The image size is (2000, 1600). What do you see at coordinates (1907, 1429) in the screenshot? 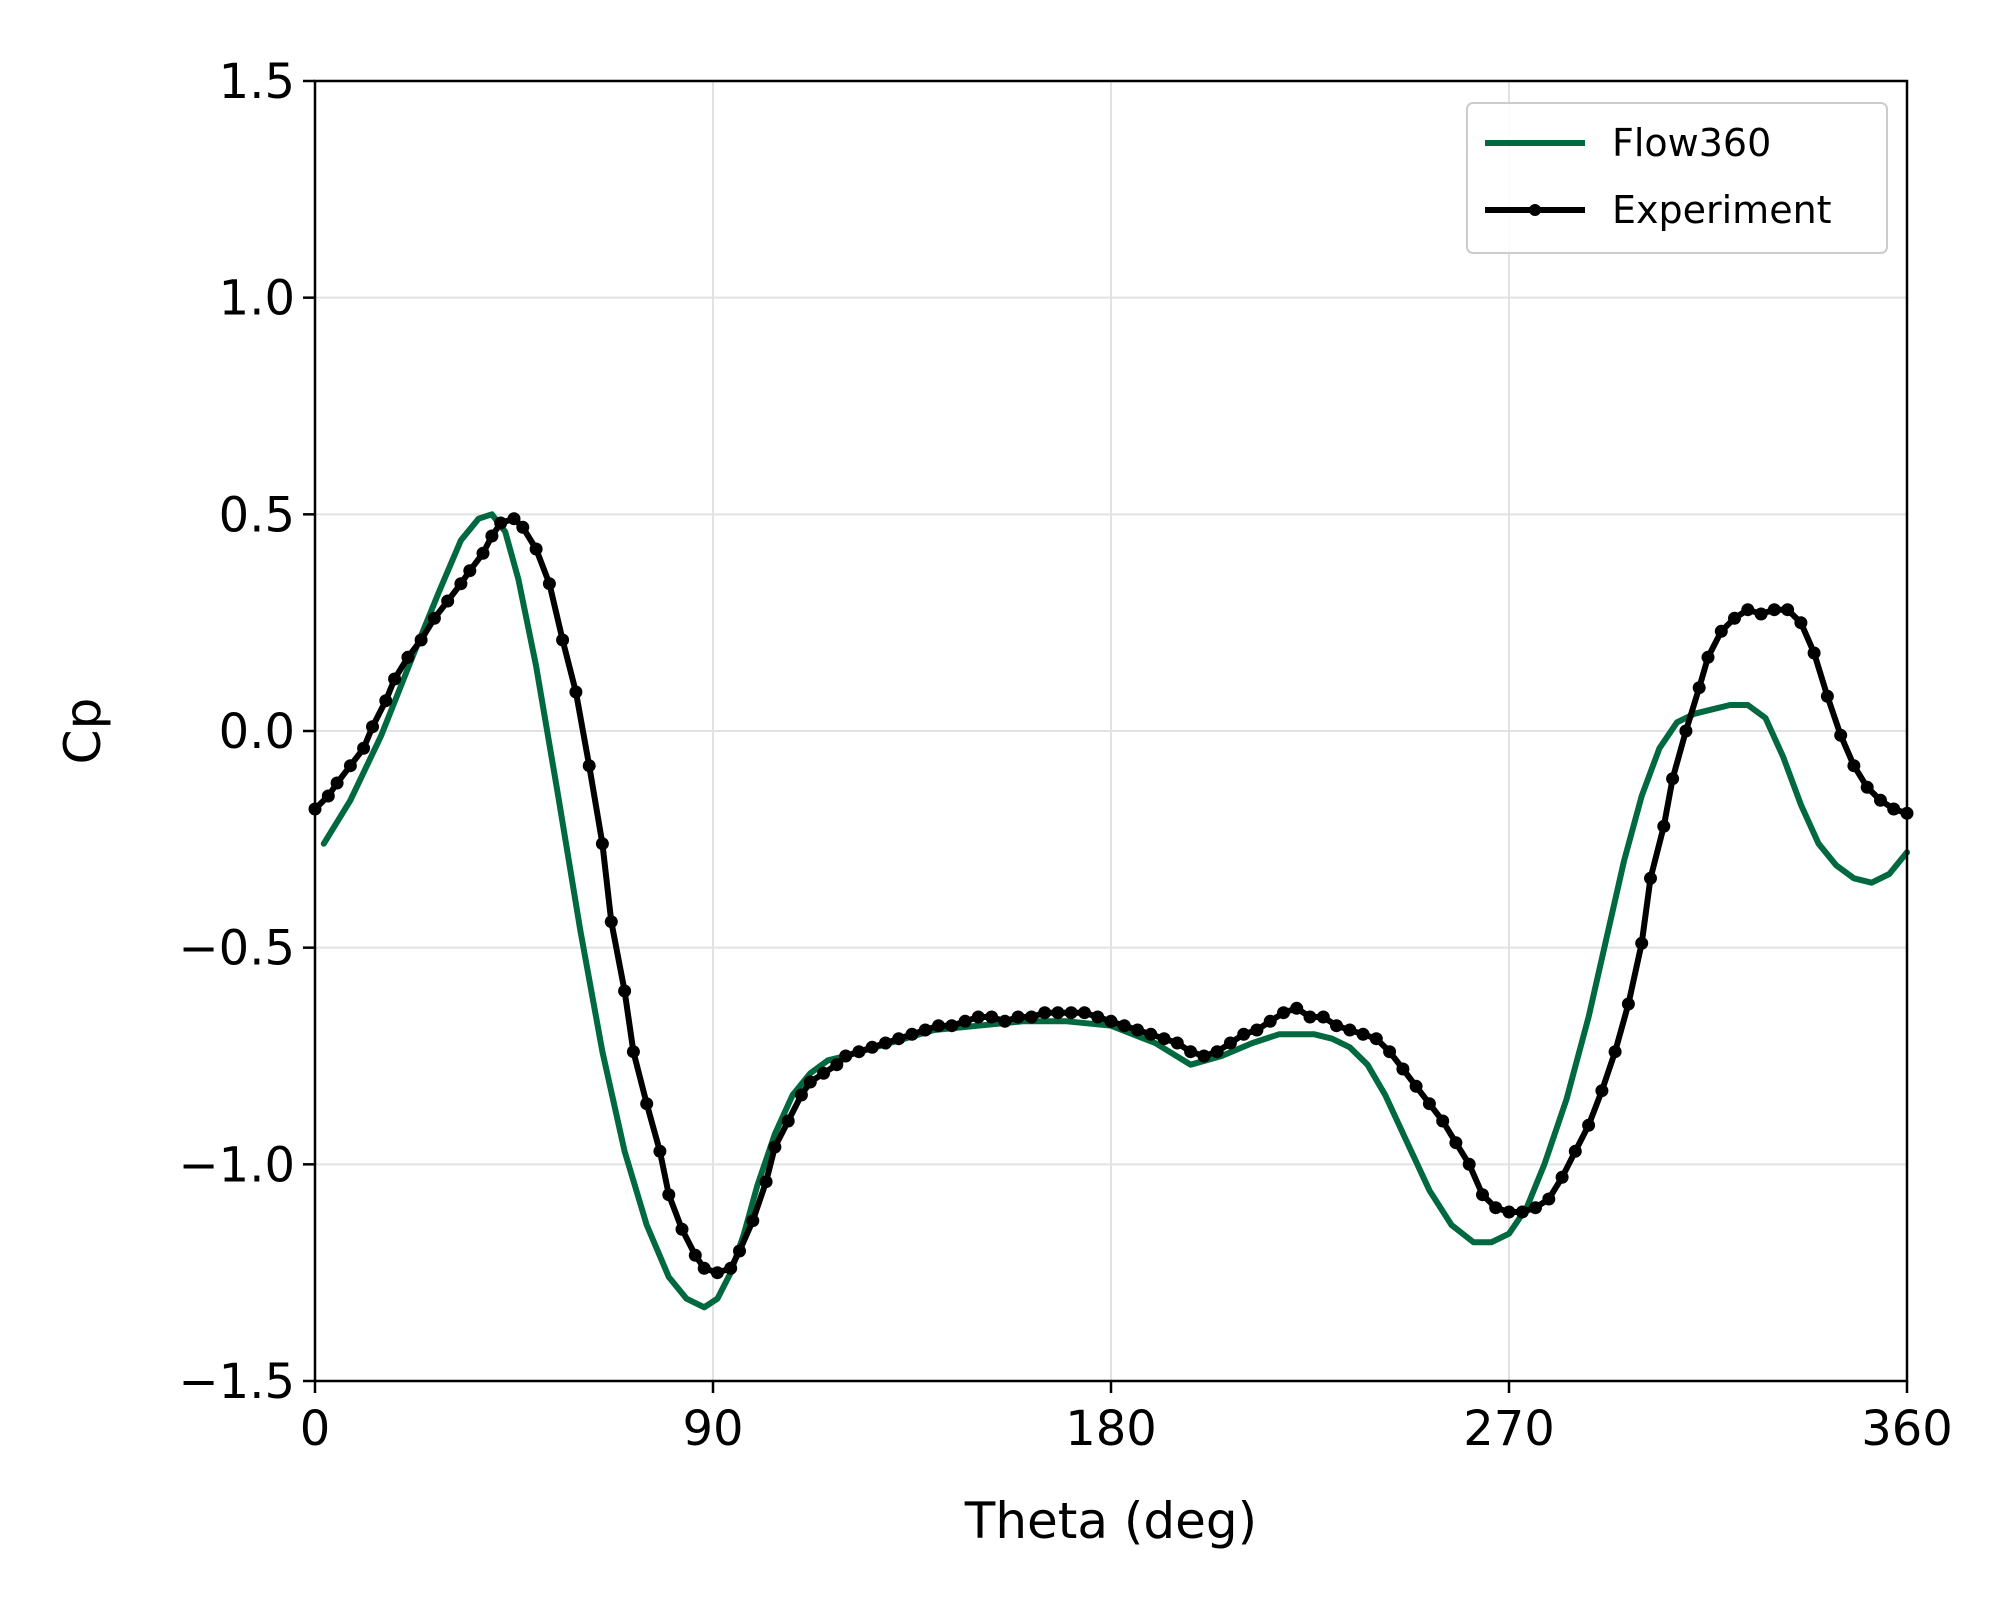
I see `x-tick-label: 360` at bounding box center [1907, 1429].